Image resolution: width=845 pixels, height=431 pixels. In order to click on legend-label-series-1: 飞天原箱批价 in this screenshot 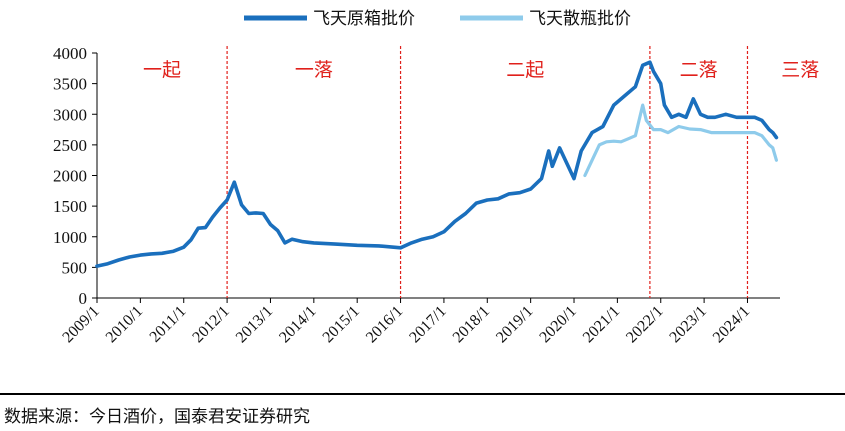, I will do `click(364, 19)`.